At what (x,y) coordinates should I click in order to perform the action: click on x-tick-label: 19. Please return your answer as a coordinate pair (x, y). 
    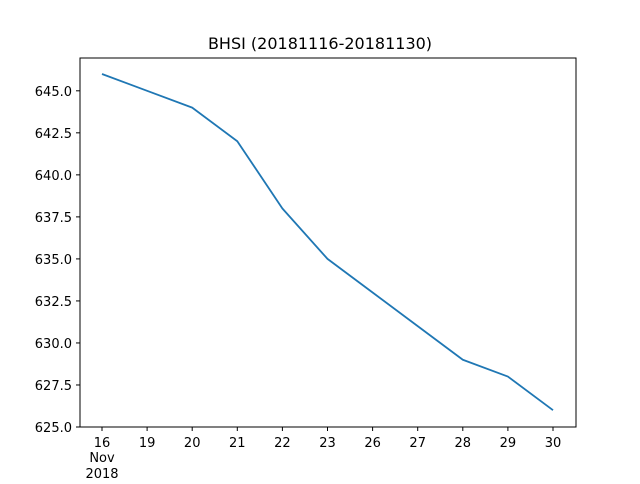
    Looking at the image, I should click on (147, 443).